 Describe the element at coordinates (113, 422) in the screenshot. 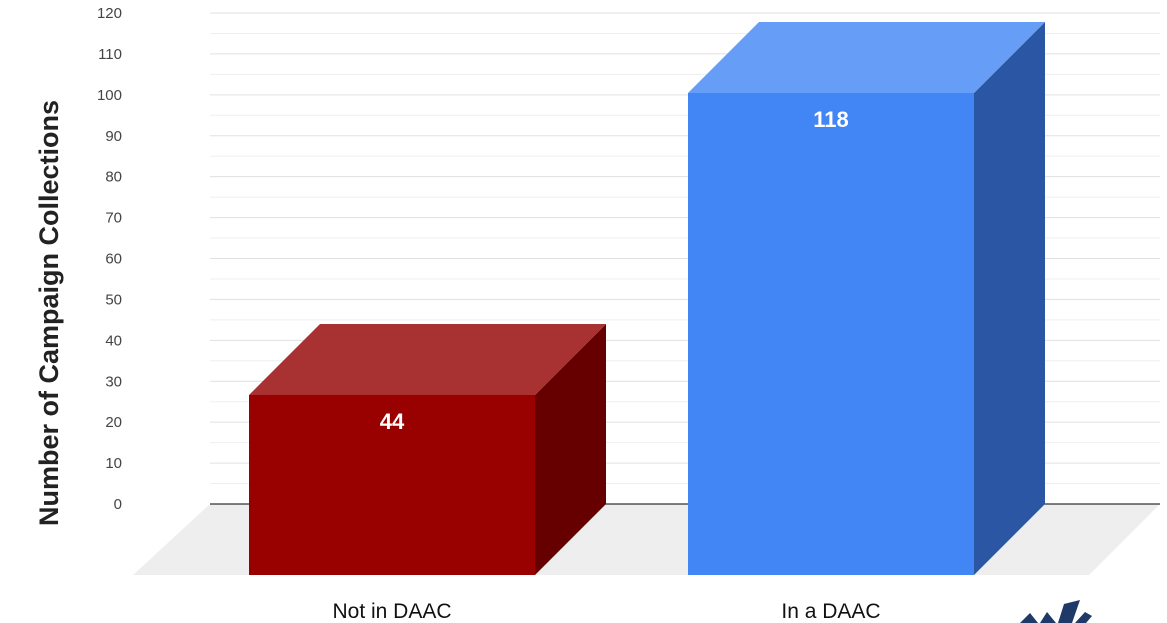

I see `y-tick-label: 20` at that location.